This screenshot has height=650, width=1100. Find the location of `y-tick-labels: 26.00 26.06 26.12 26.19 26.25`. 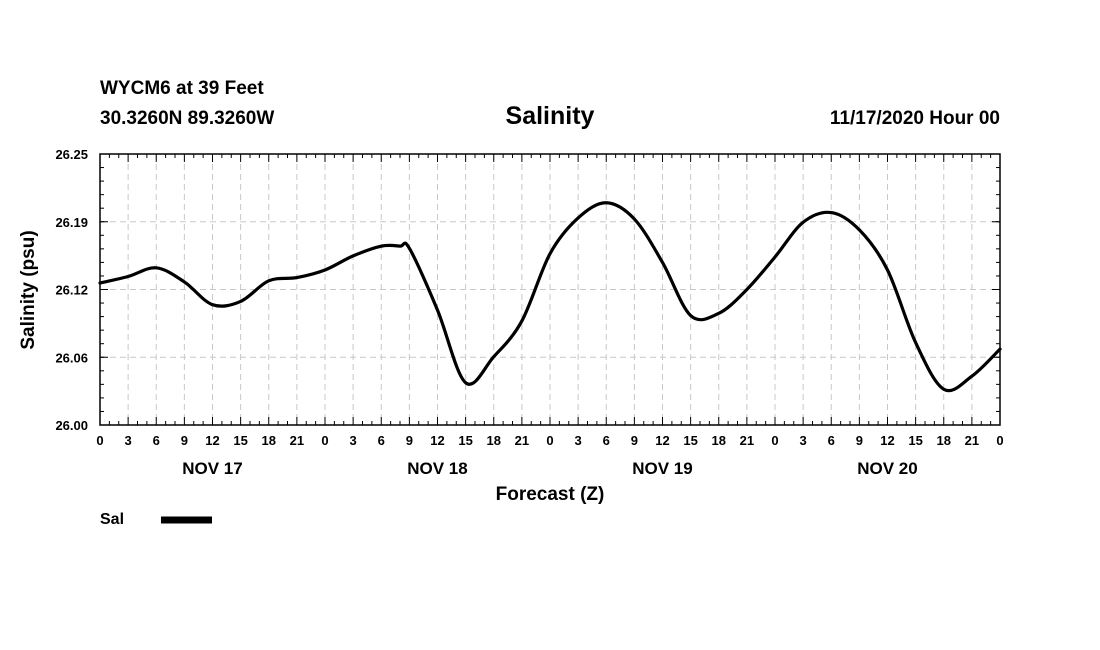

y-tick-labels: 26.00 26.06 26.12 26.19 26.25 is located at coordinates (71, 290).